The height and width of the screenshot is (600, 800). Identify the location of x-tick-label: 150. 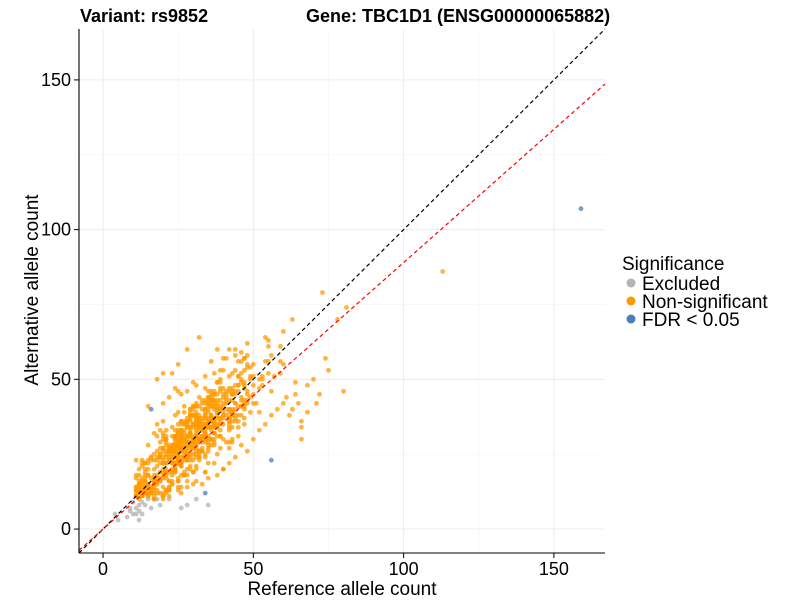
(554, 569).